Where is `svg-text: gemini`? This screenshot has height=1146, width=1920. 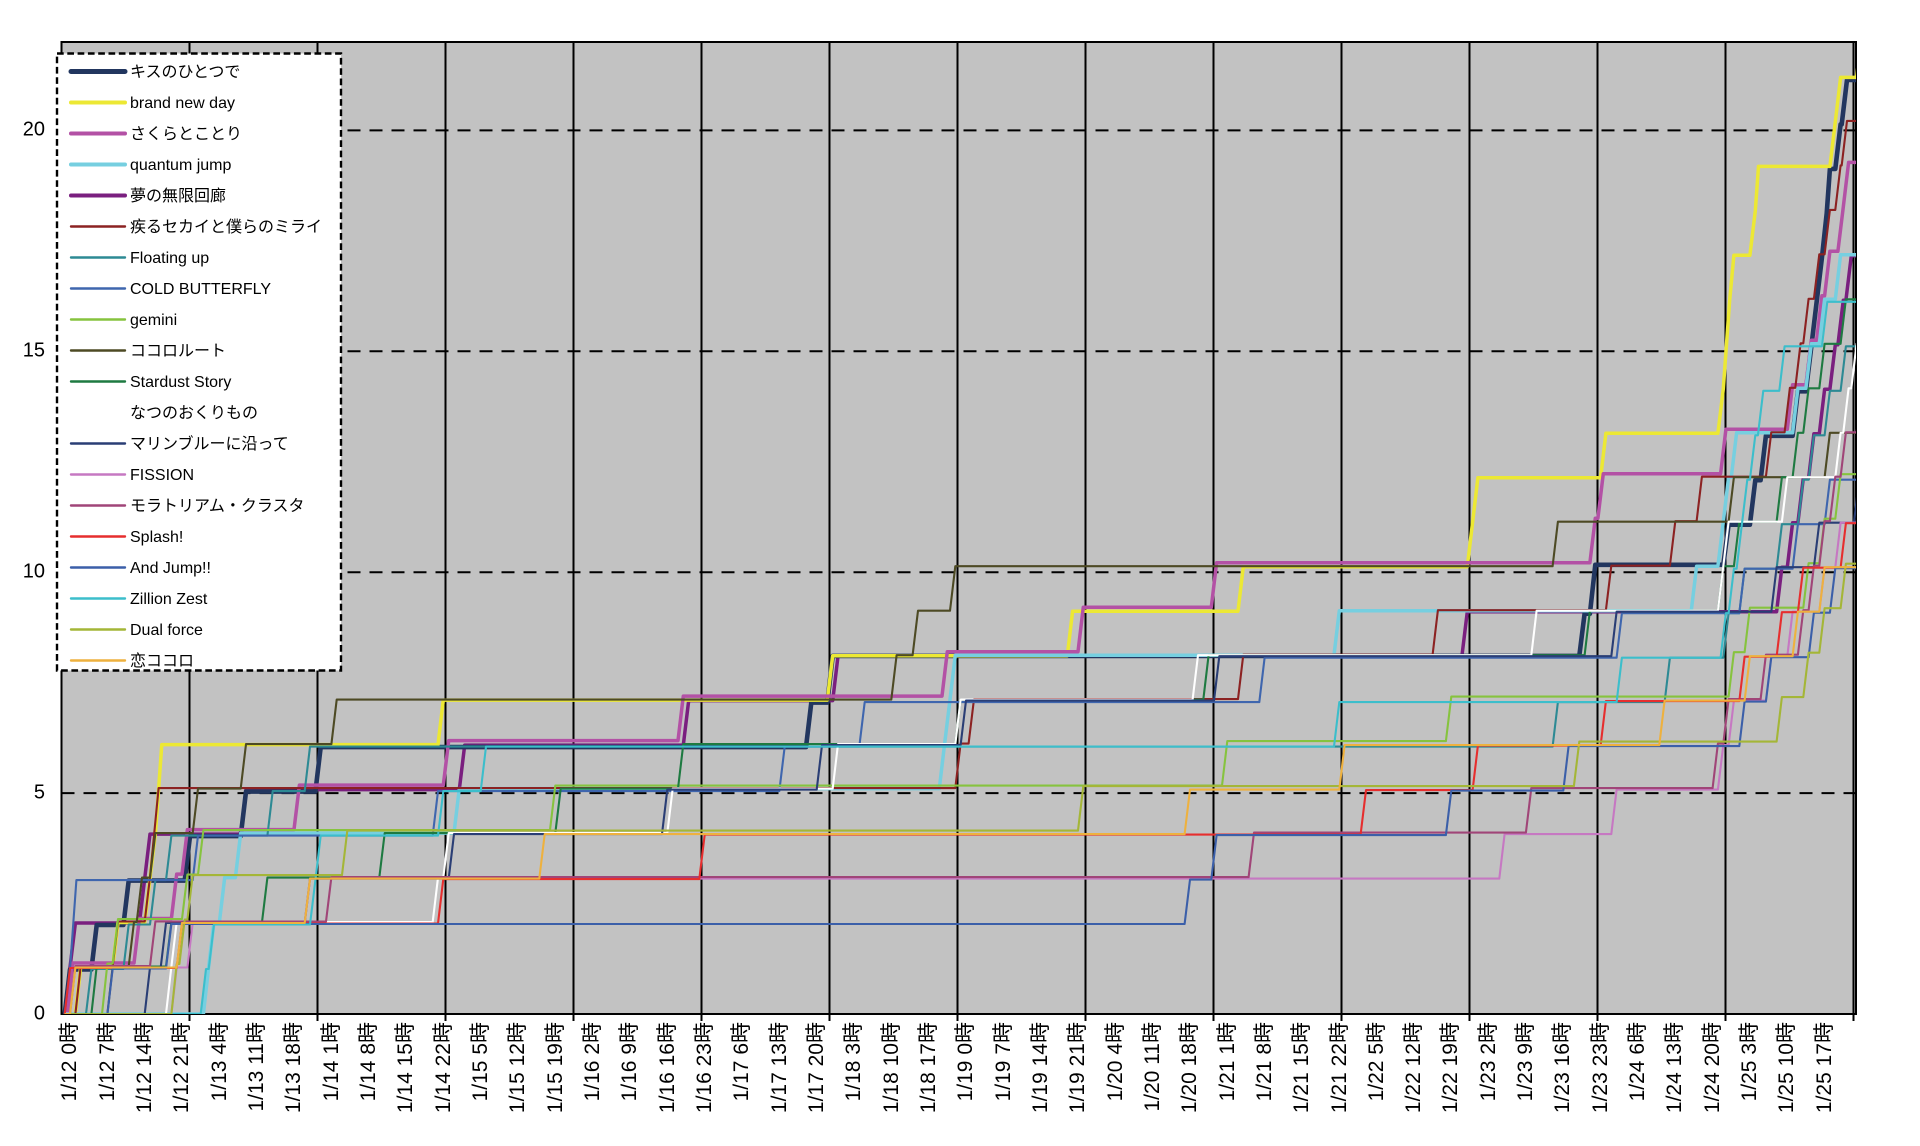
svg-text: gemini is located at coordinates (153, 320).